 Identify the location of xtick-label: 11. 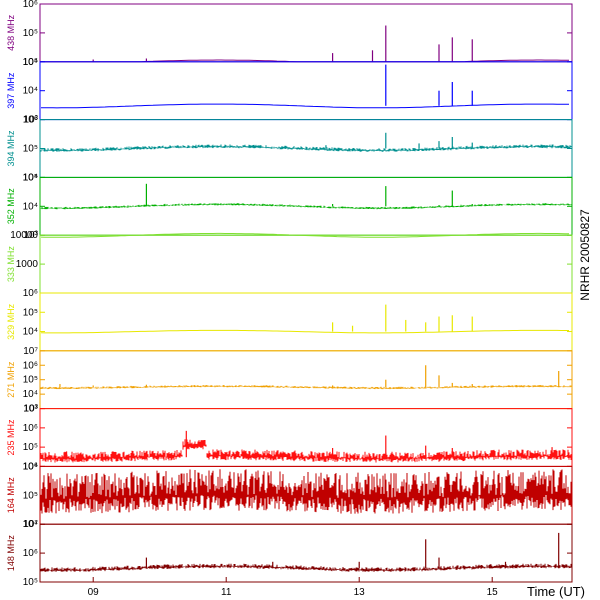
(226, 592).